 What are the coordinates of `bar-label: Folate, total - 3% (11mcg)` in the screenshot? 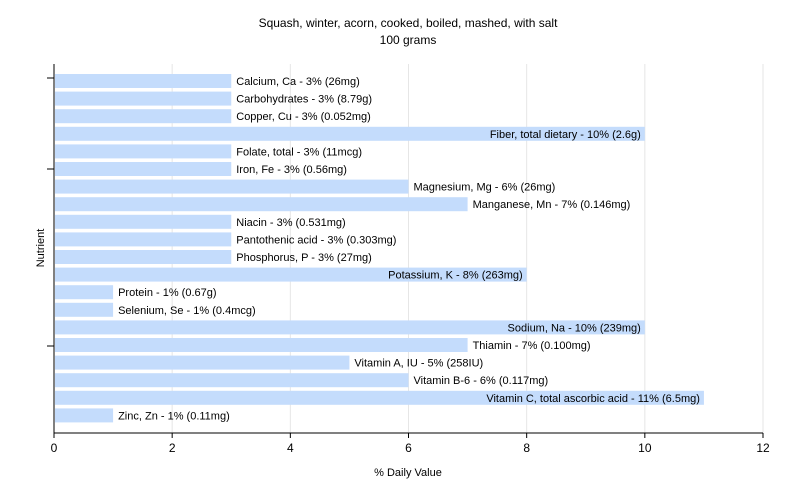 It's located at (299, 152).